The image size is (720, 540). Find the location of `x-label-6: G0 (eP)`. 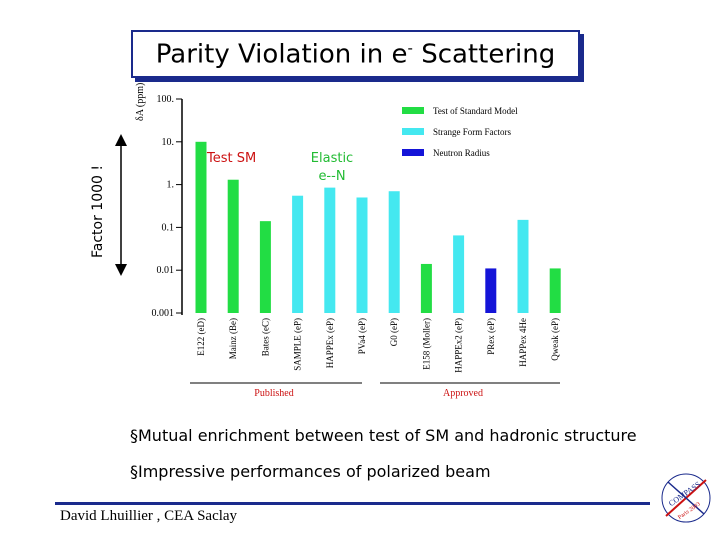

x-label-6: G0 (eP) is located at coordinates (394, 332).